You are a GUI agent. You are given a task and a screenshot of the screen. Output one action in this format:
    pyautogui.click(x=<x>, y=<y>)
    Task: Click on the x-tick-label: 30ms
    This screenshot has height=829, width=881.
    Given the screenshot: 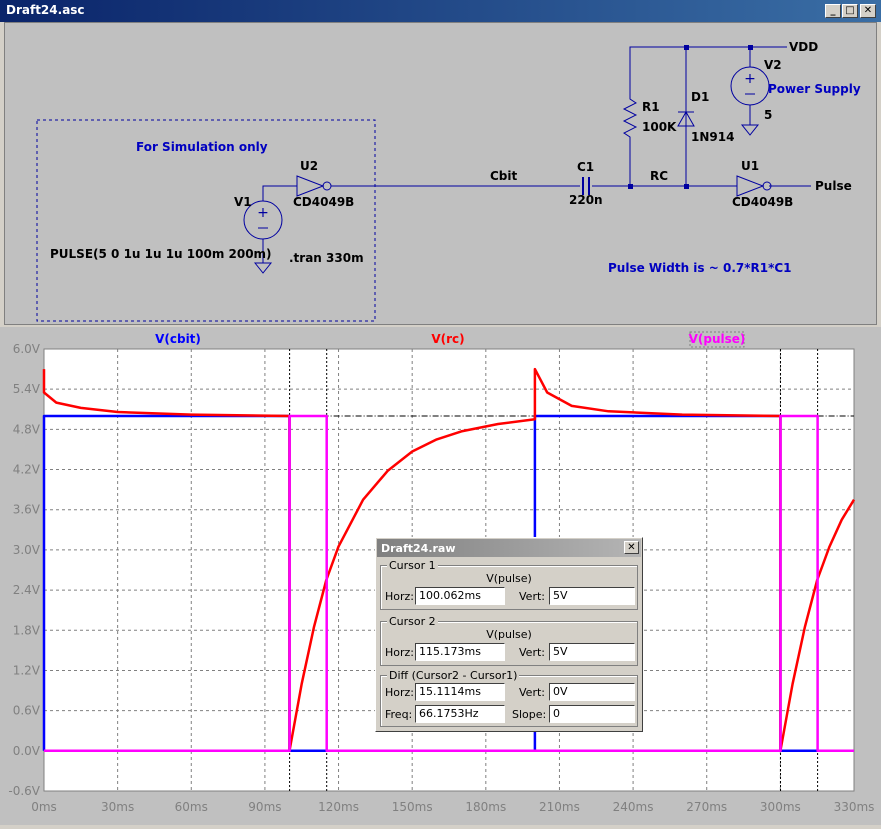 What is the action you would take?
    pyautogui.click(x=117, y=807)
    